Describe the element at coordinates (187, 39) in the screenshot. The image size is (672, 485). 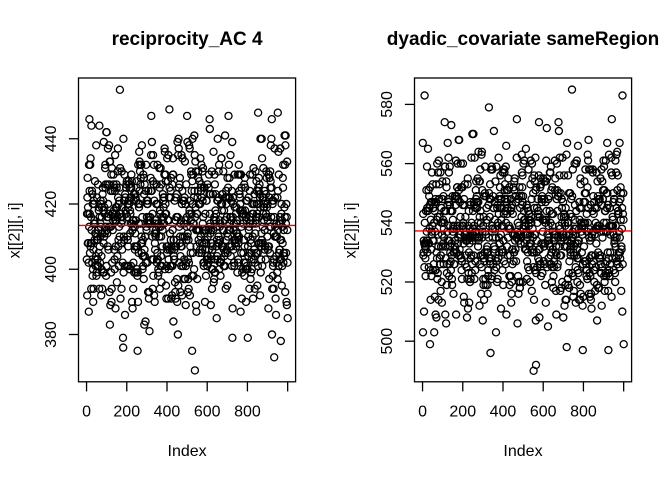
I see `svg-text: reciprocity_AC 4` at that location.